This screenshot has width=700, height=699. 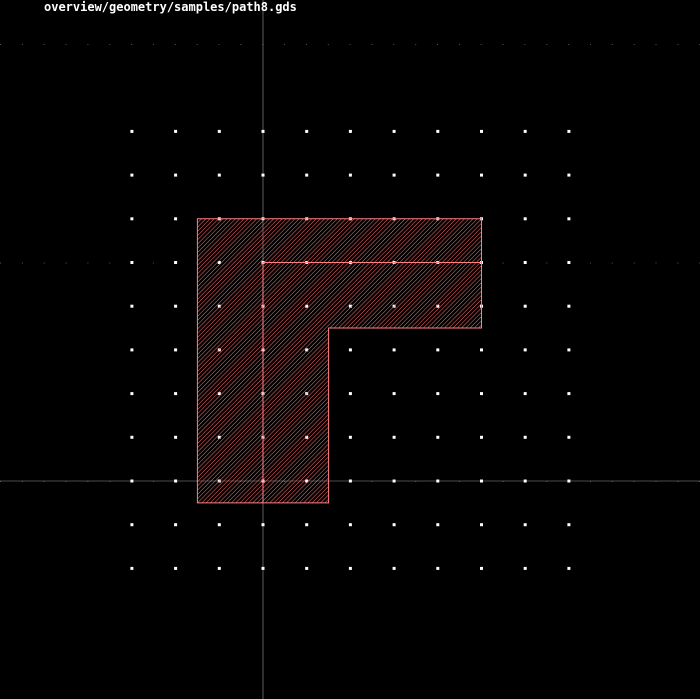 I want to click on path-centerline, so click(x=372, y=382).